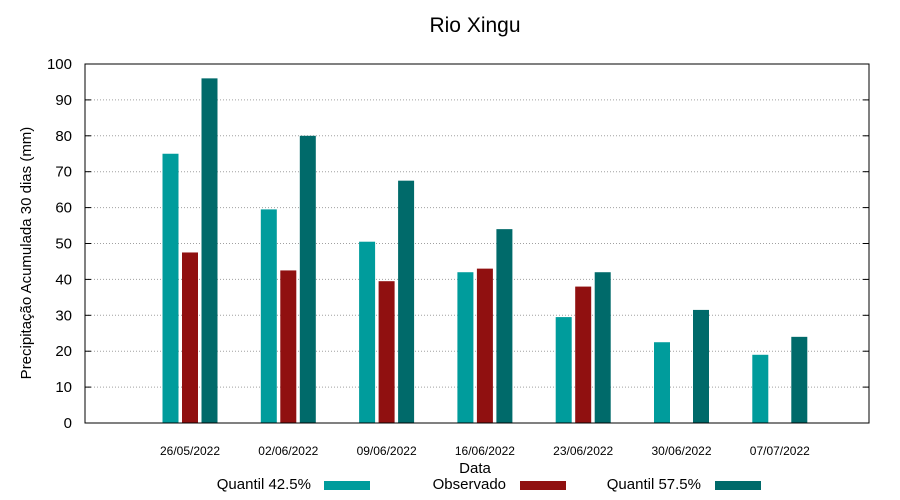 This screenshot has height=500, width=900. I want to click on bar-quantil-42-5--5, so click(662, 382).